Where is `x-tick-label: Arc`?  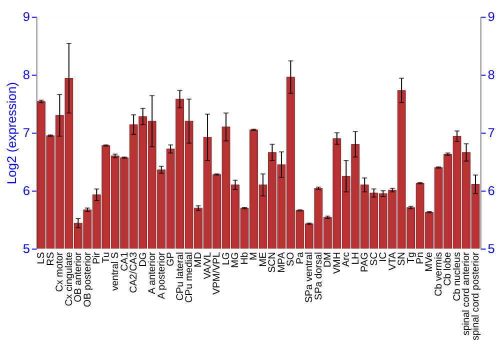
x-tick-label: Arc is located at coordinates (346, 259).